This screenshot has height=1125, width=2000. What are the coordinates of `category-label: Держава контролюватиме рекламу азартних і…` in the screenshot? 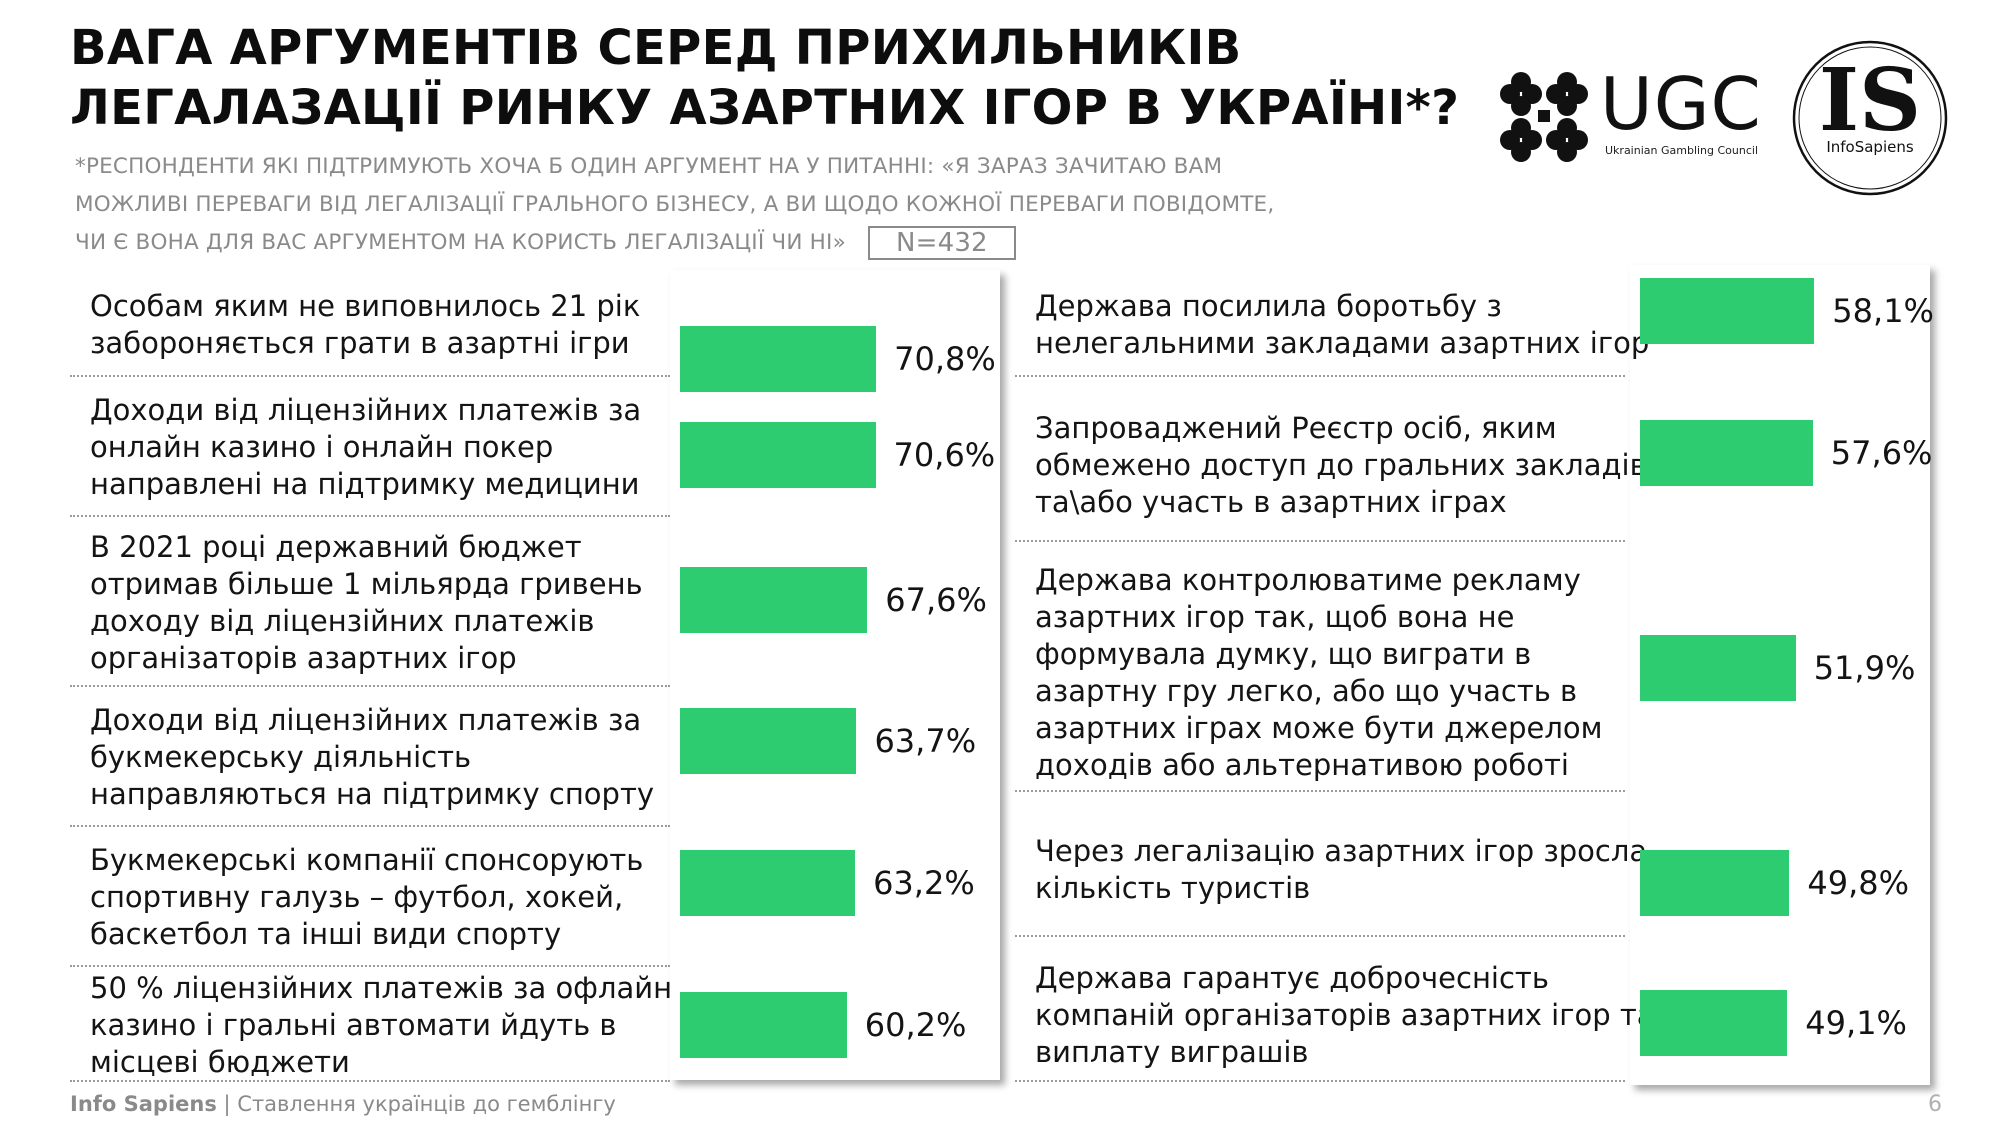 It's located at (1319, 673).